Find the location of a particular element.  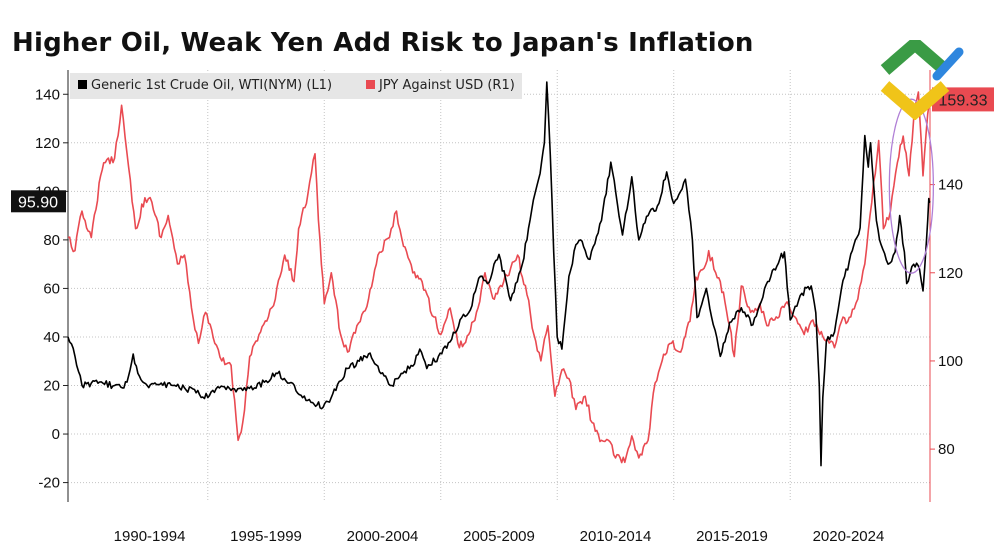

oil-last-value-box is located at coordinates (38, 201).